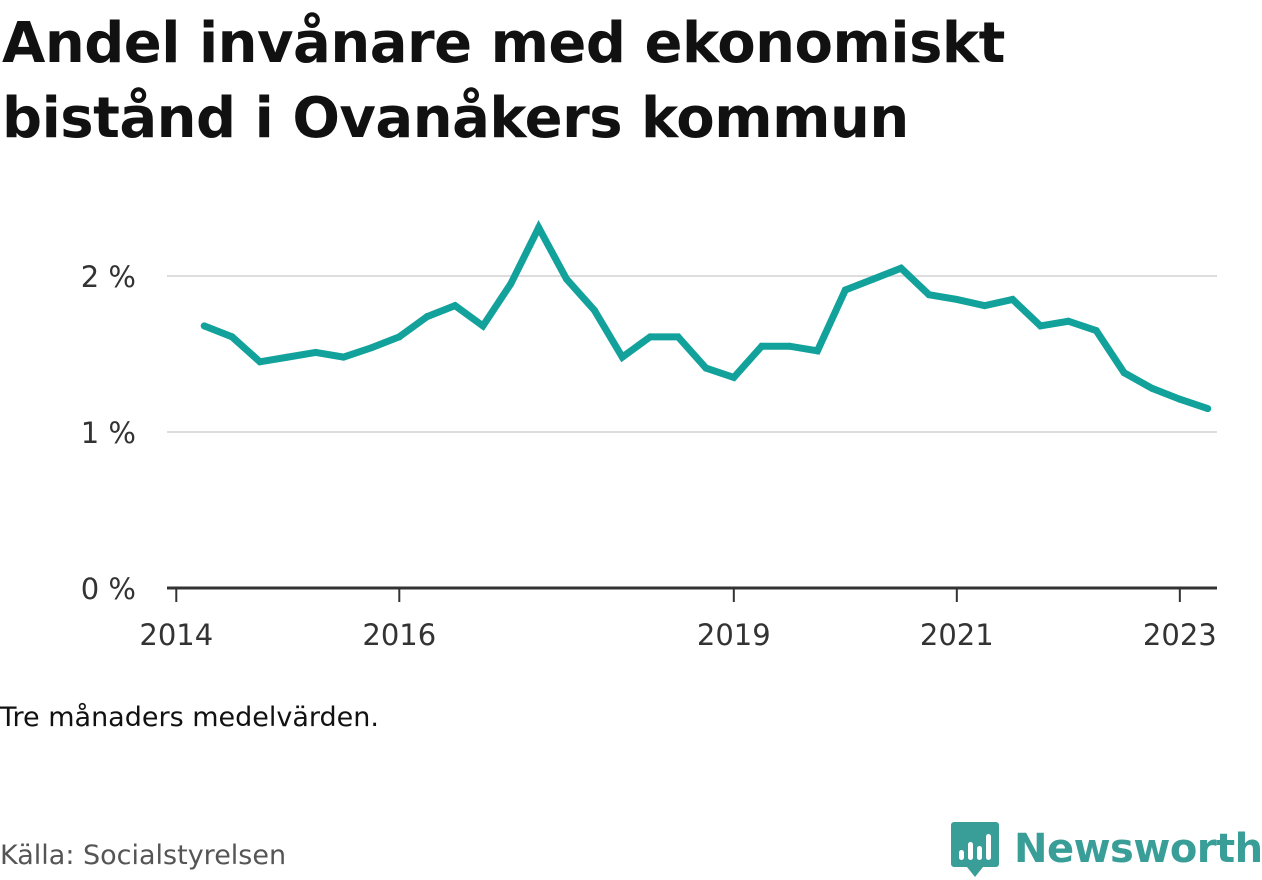 This screenshot has height=880, width=1262. Describe the element at coordinates (692, 594) in the screenshot. I see `x-axis` at that location.